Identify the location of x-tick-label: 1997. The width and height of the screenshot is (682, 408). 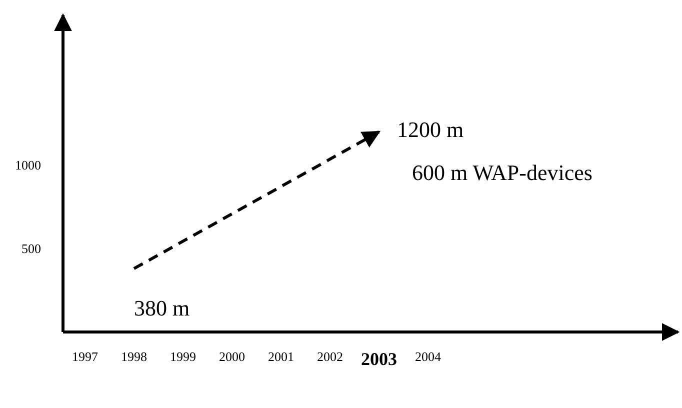
(85, 356).